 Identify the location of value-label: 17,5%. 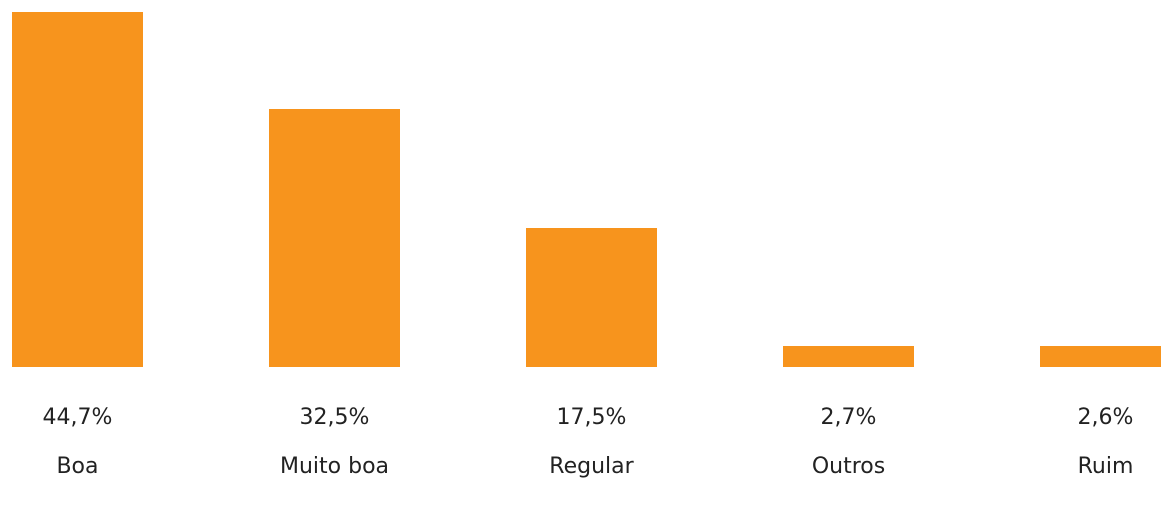
(591, 417).